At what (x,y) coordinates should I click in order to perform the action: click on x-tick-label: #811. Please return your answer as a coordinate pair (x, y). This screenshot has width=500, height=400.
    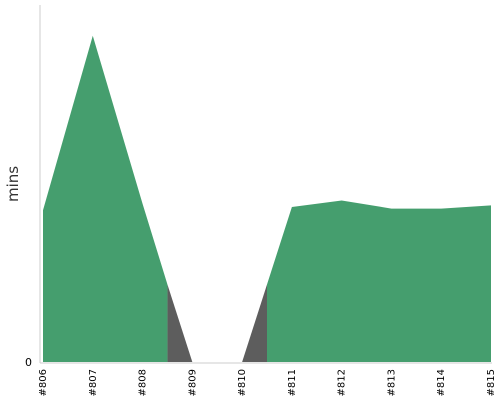
    Looking at the image, I should click on (292, 382).